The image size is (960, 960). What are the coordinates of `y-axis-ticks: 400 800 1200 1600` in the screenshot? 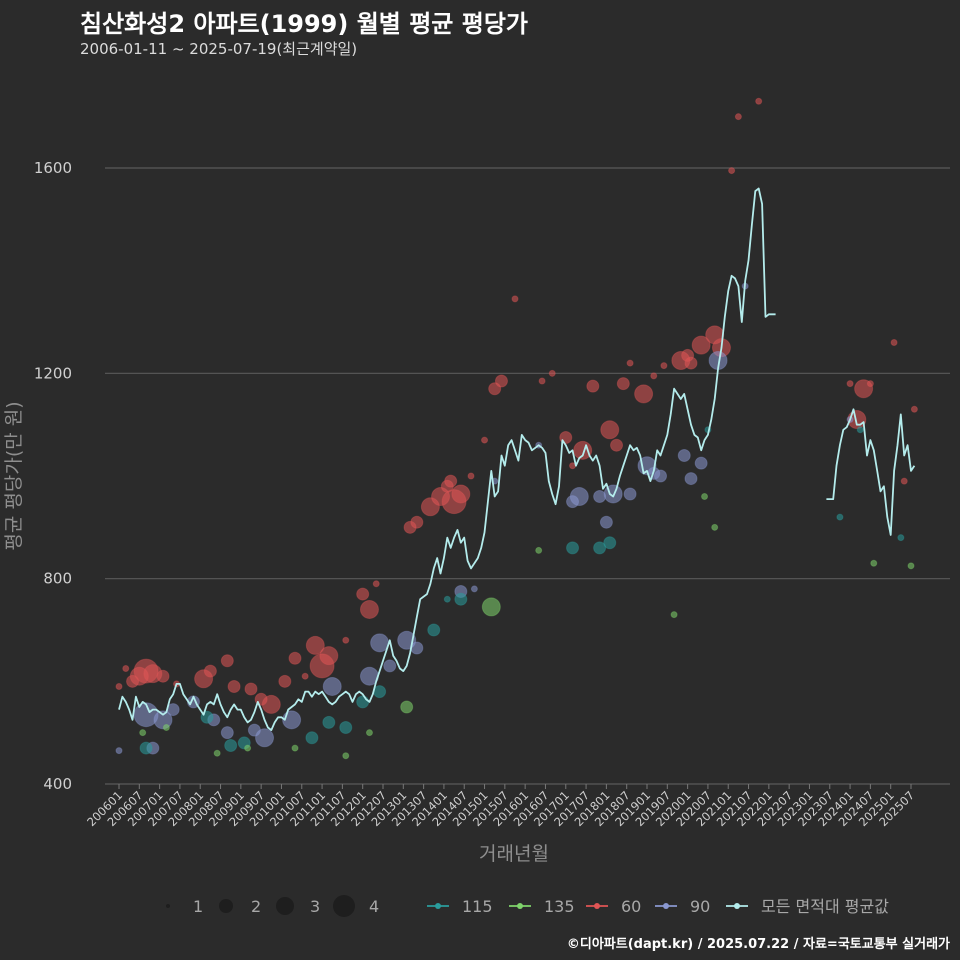 It's located at (53, 476).